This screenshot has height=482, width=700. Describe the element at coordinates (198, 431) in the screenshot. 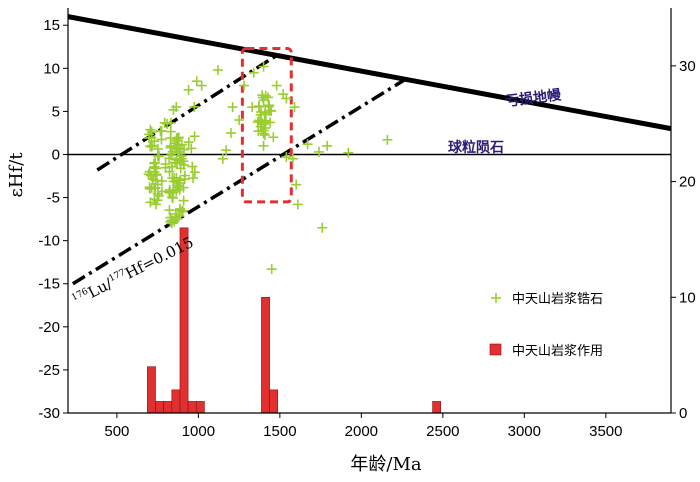

I see `x-tick-label: 1000` at that location.